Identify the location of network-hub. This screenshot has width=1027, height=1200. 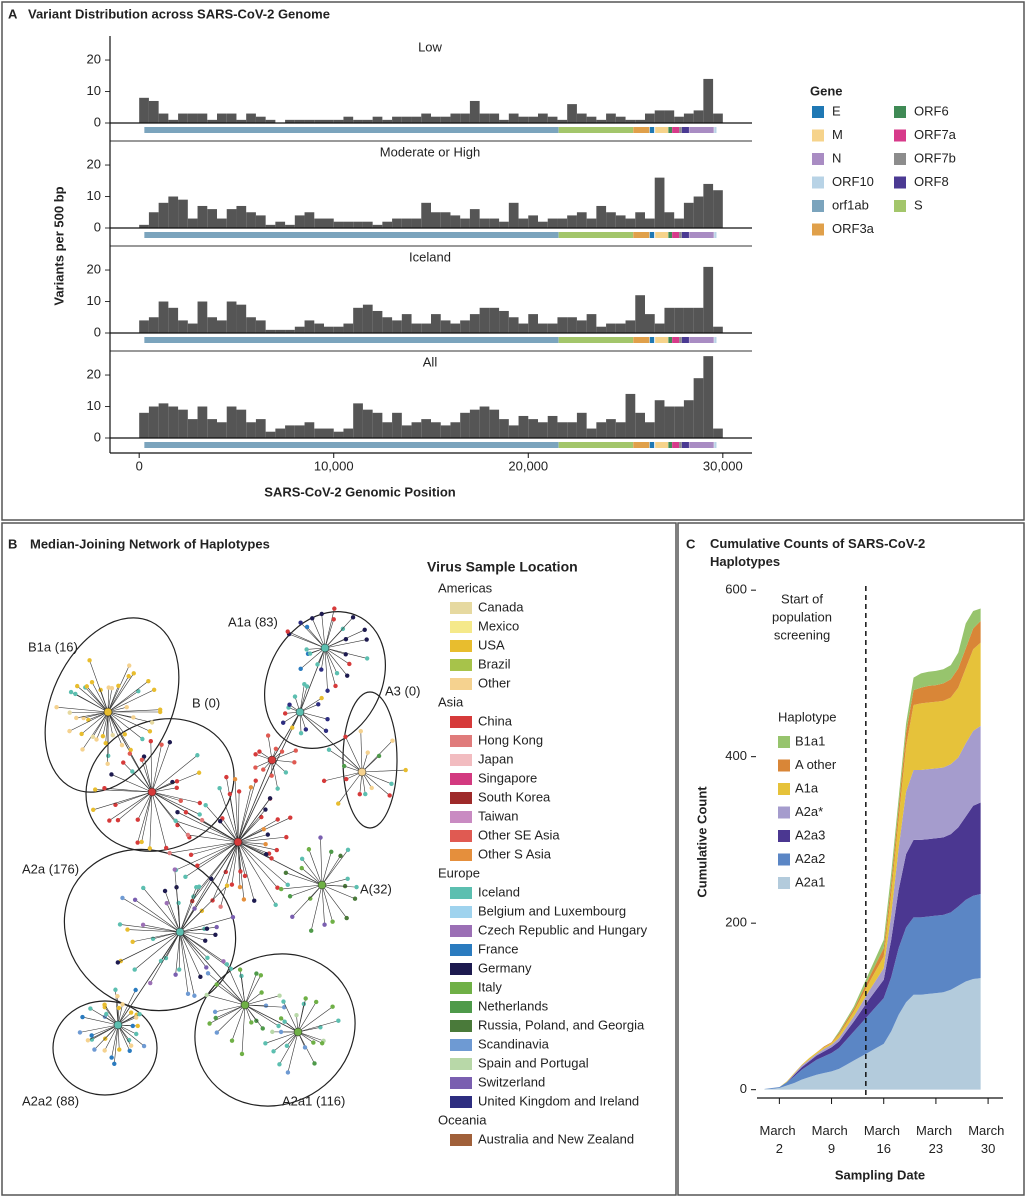
(362, 772).